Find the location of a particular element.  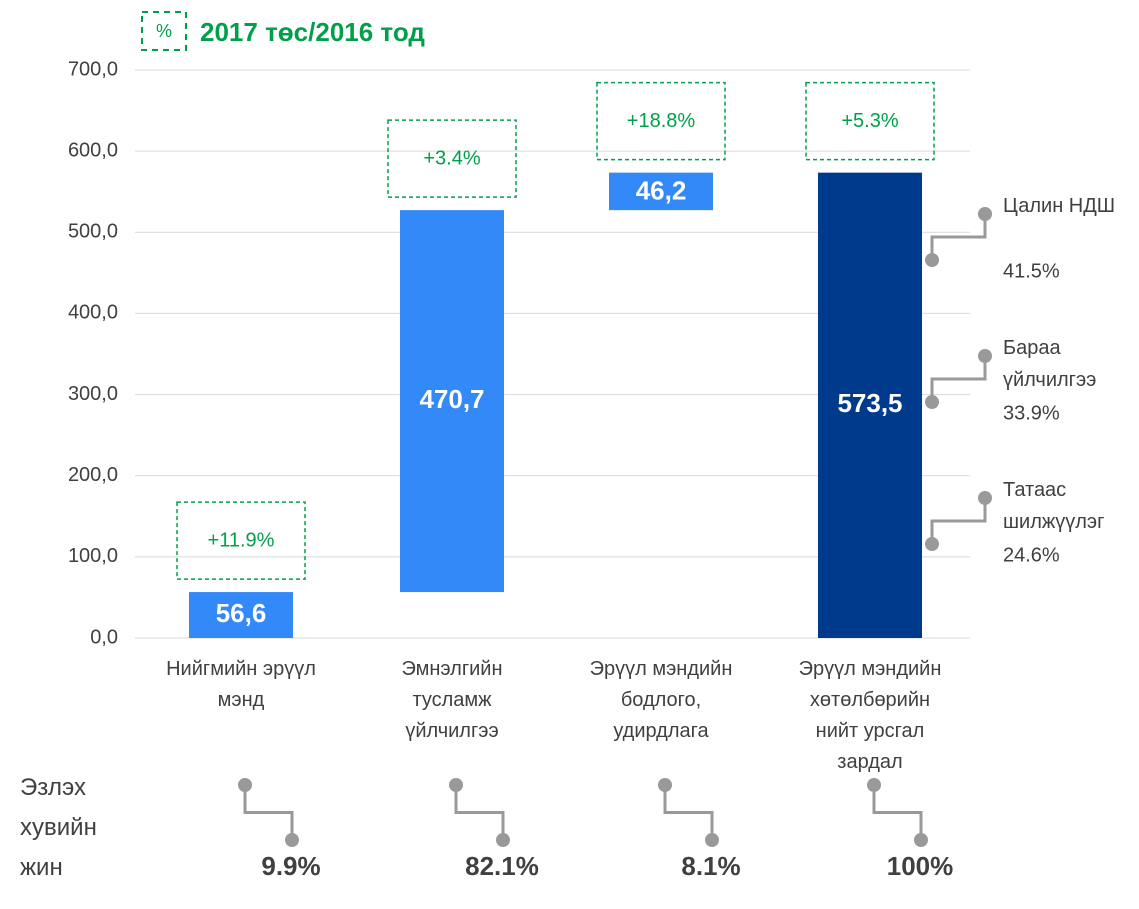

legend-icon: % is located at coordinates (164, 31).